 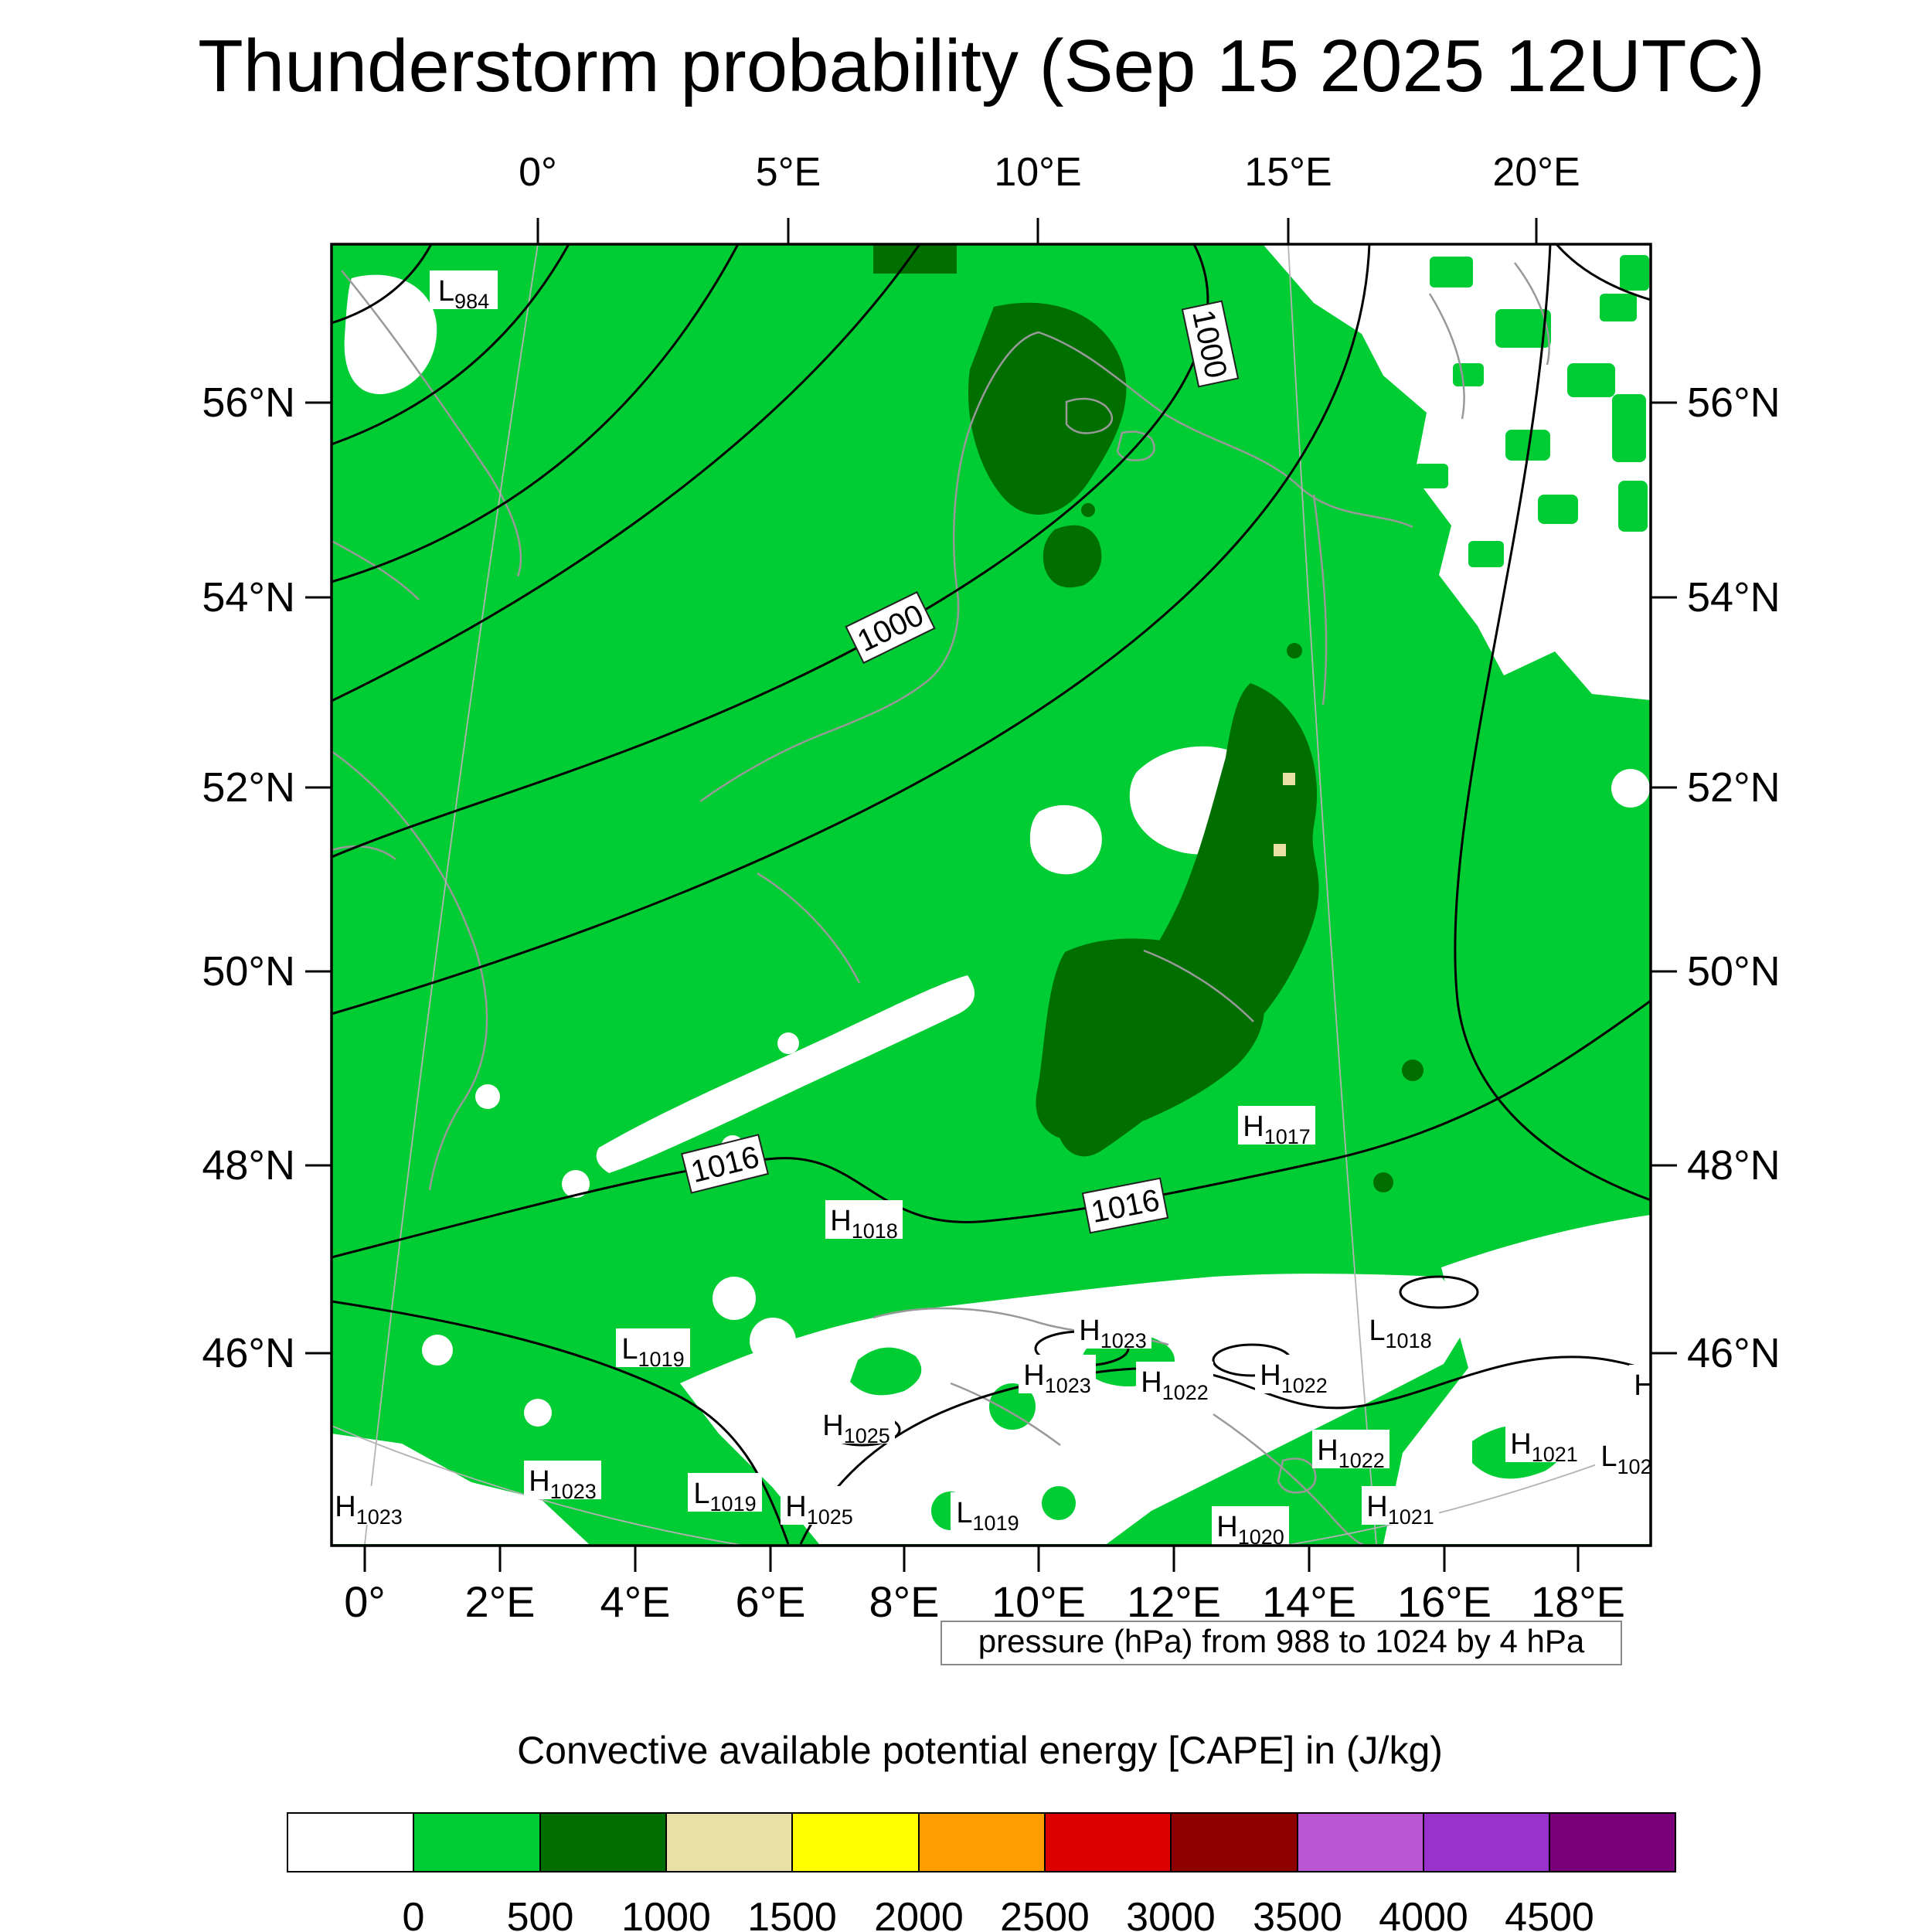 I want to click on pressure-center-label: L984, so click(x=464, y=291).